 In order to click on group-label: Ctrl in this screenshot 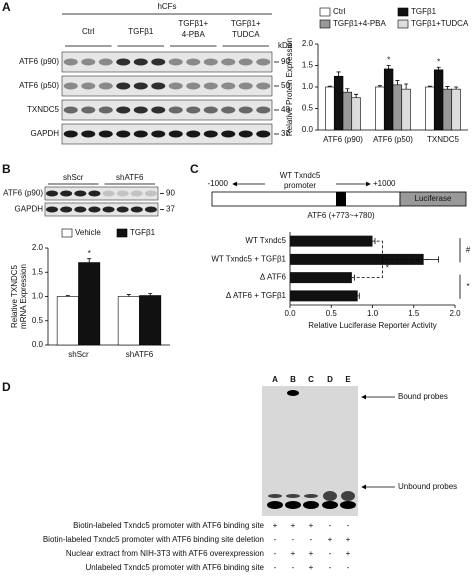, I will do `click(88, 31)`.